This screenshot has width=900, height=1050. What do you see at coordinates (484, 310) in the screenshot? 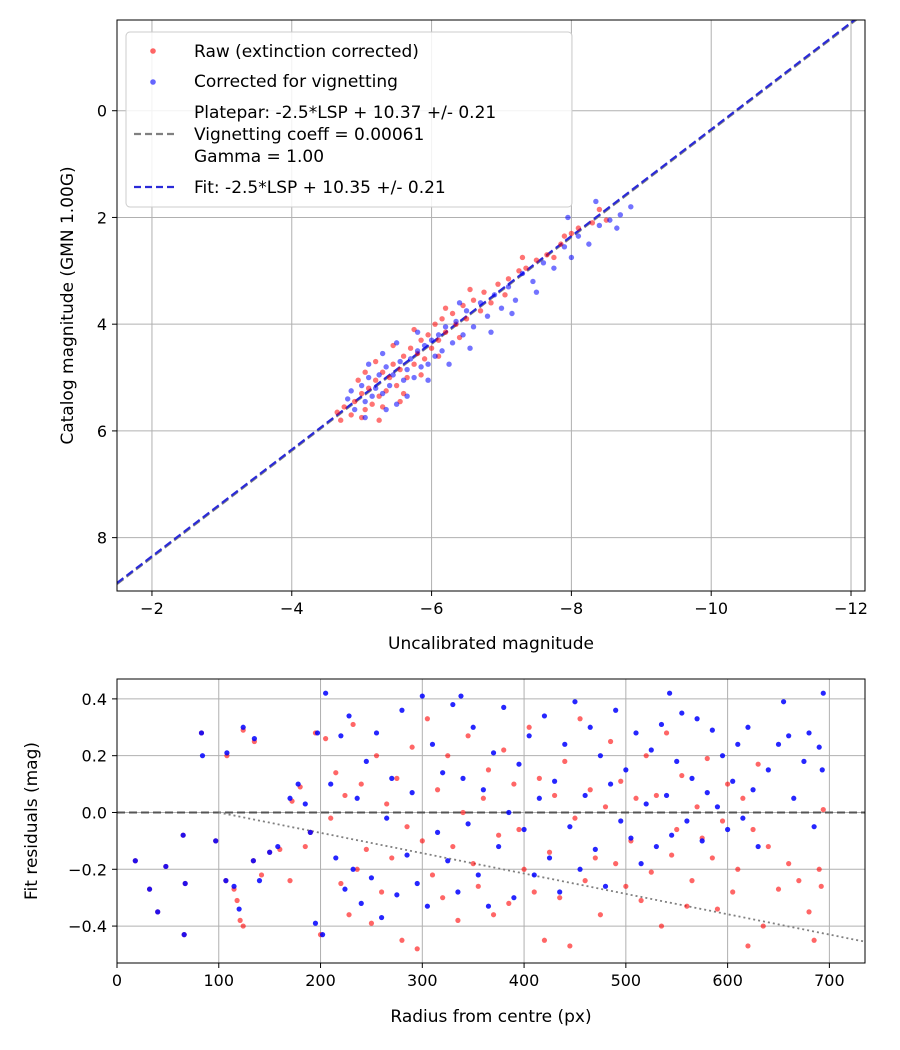
I see `top-data-points` at bounding box center [484, 310].